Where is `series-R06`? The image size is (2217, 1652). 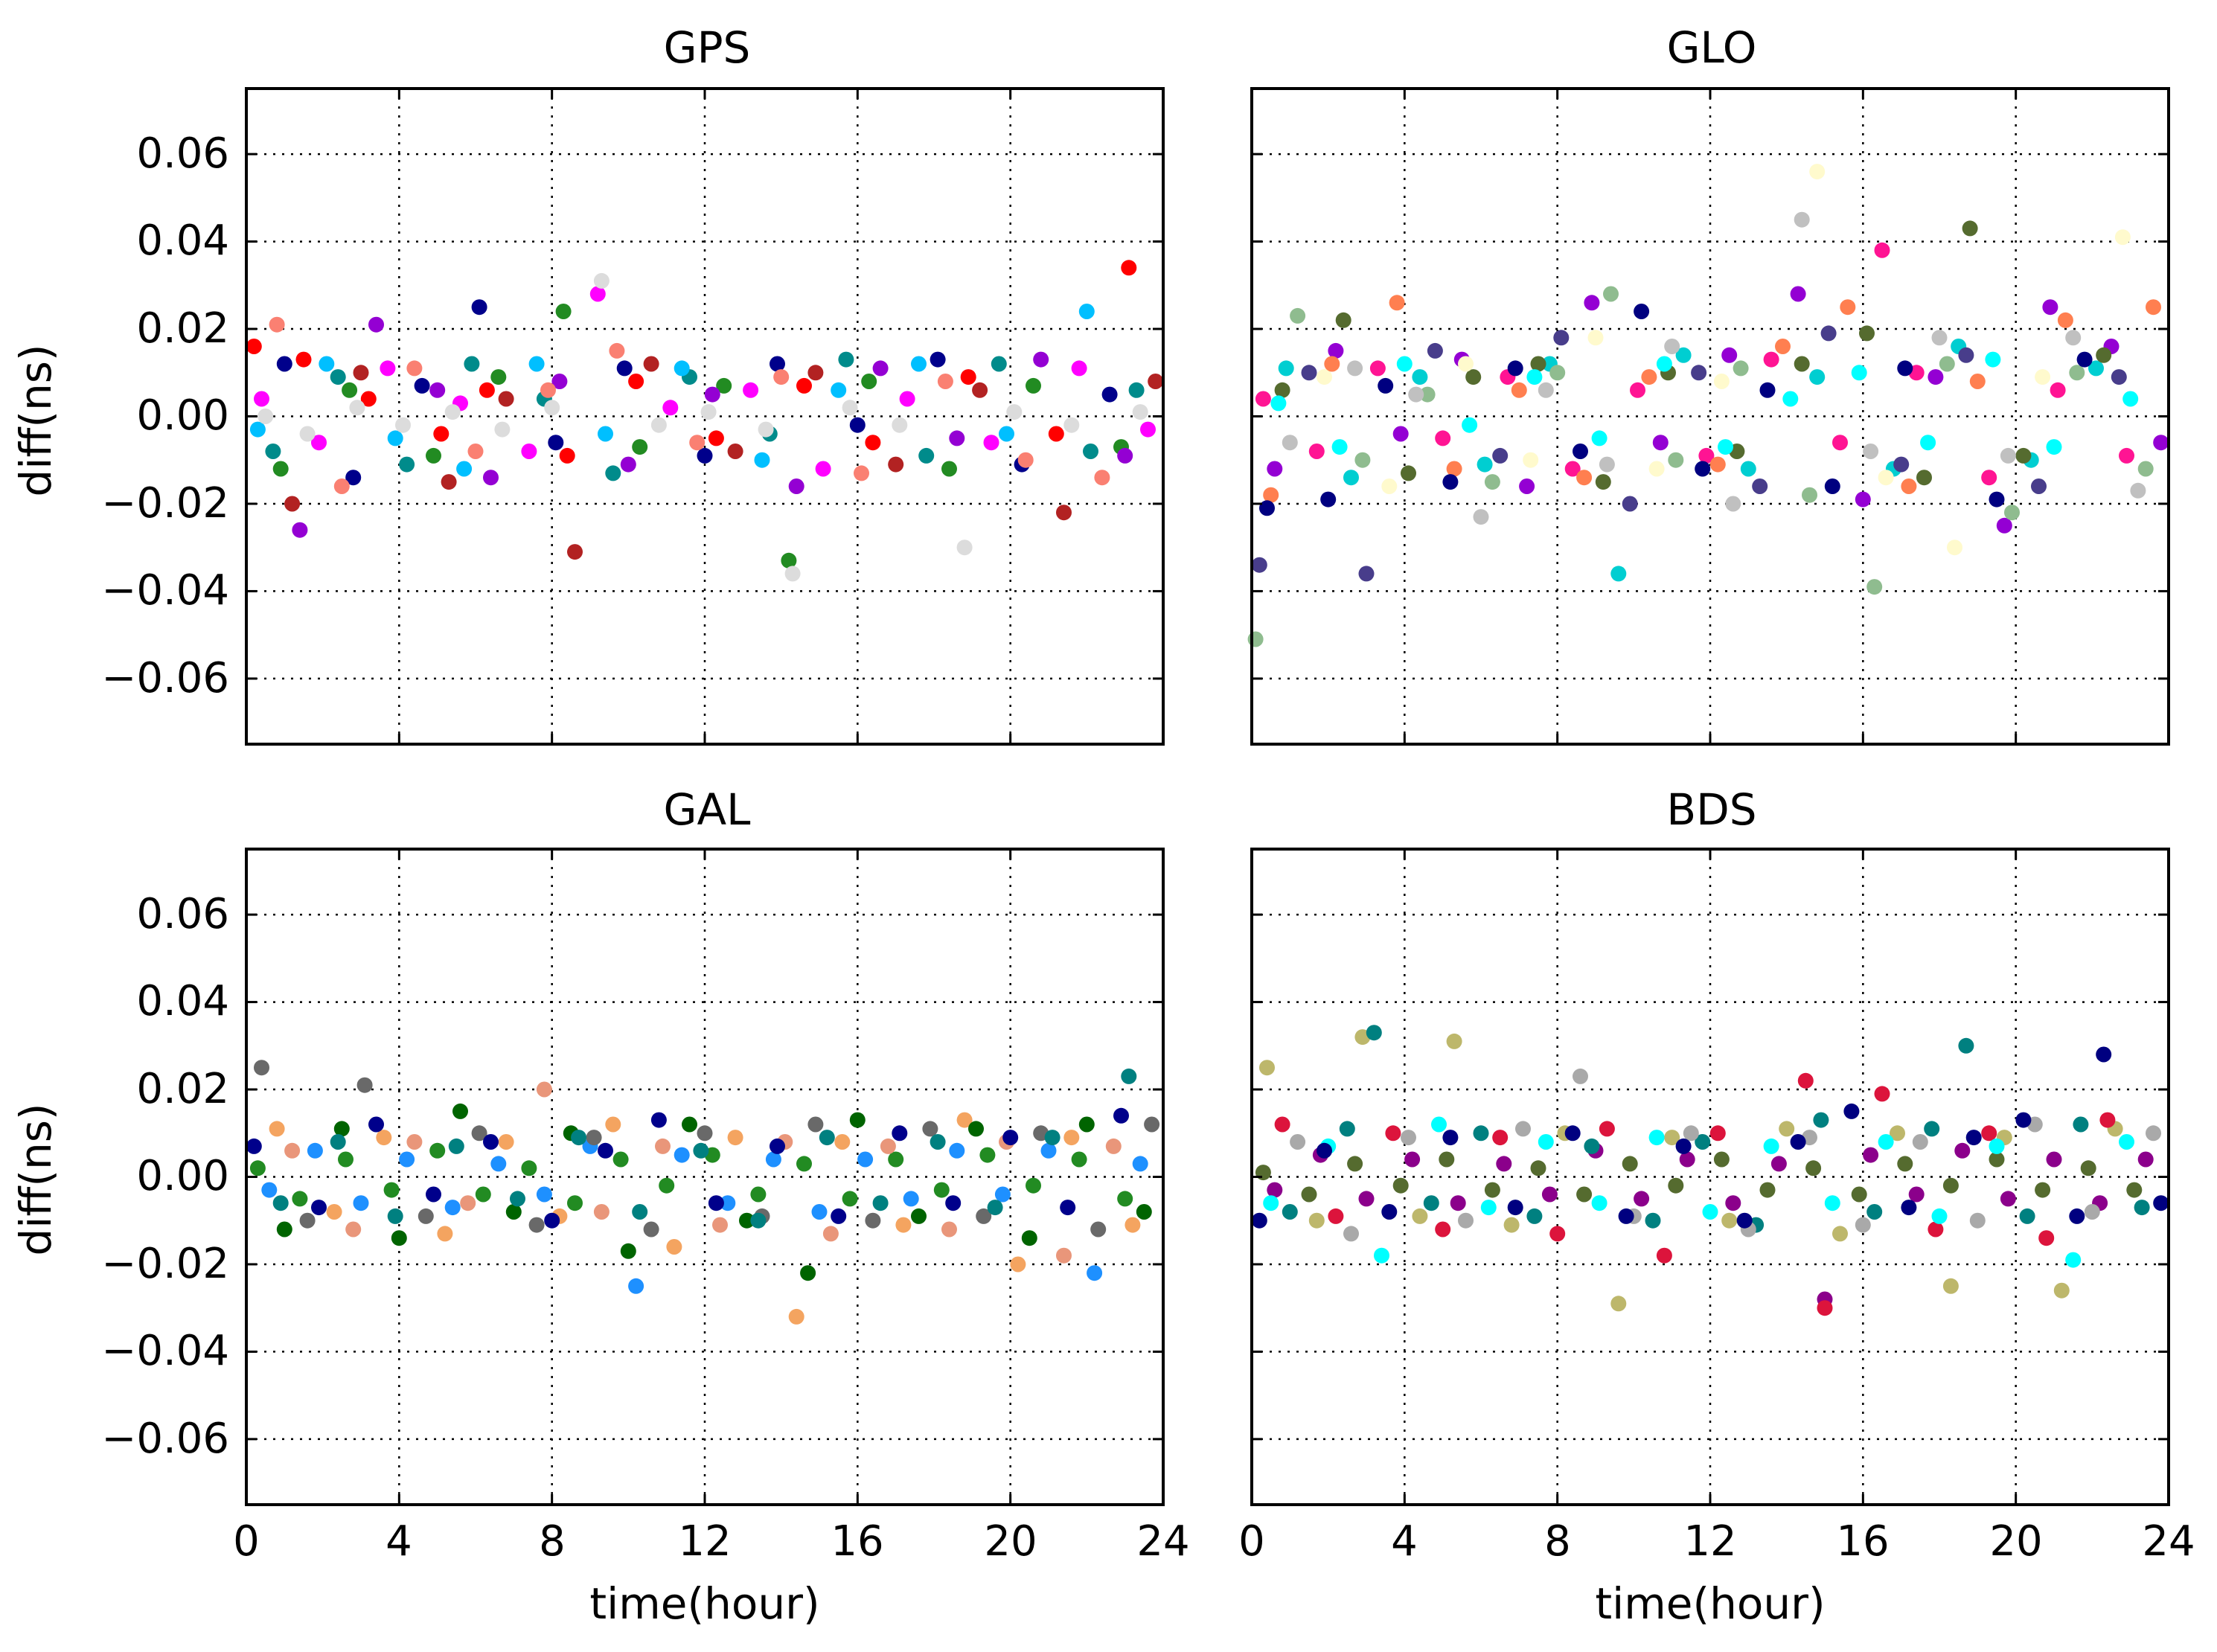 series-R06 is located at coordinates (1693, 355).